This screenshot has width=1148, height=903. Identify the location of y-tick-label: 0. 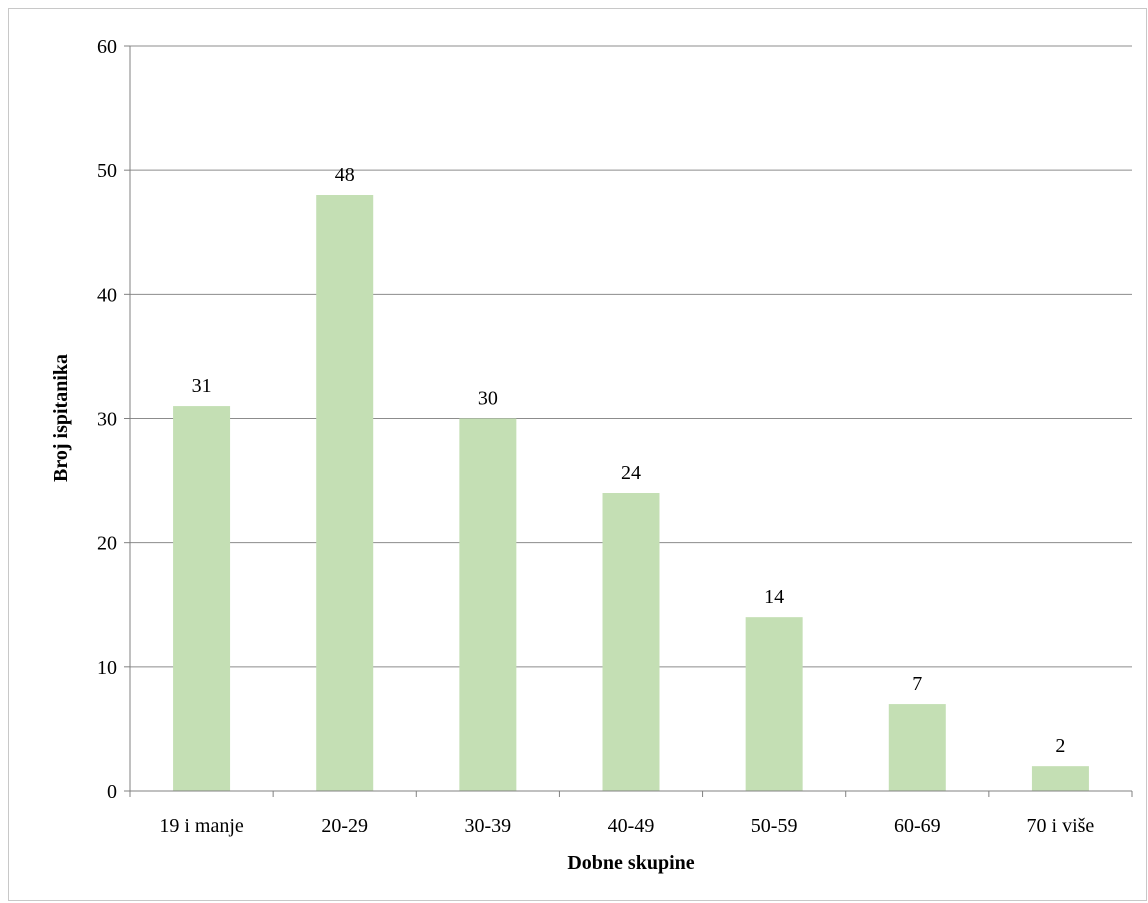
(112, 792).